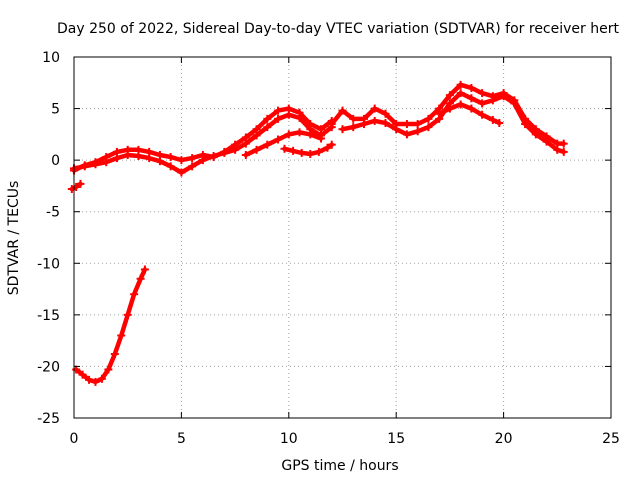 This screenshot has height=480, width=640. I want to click on series-arc-f, so click(453, 122).